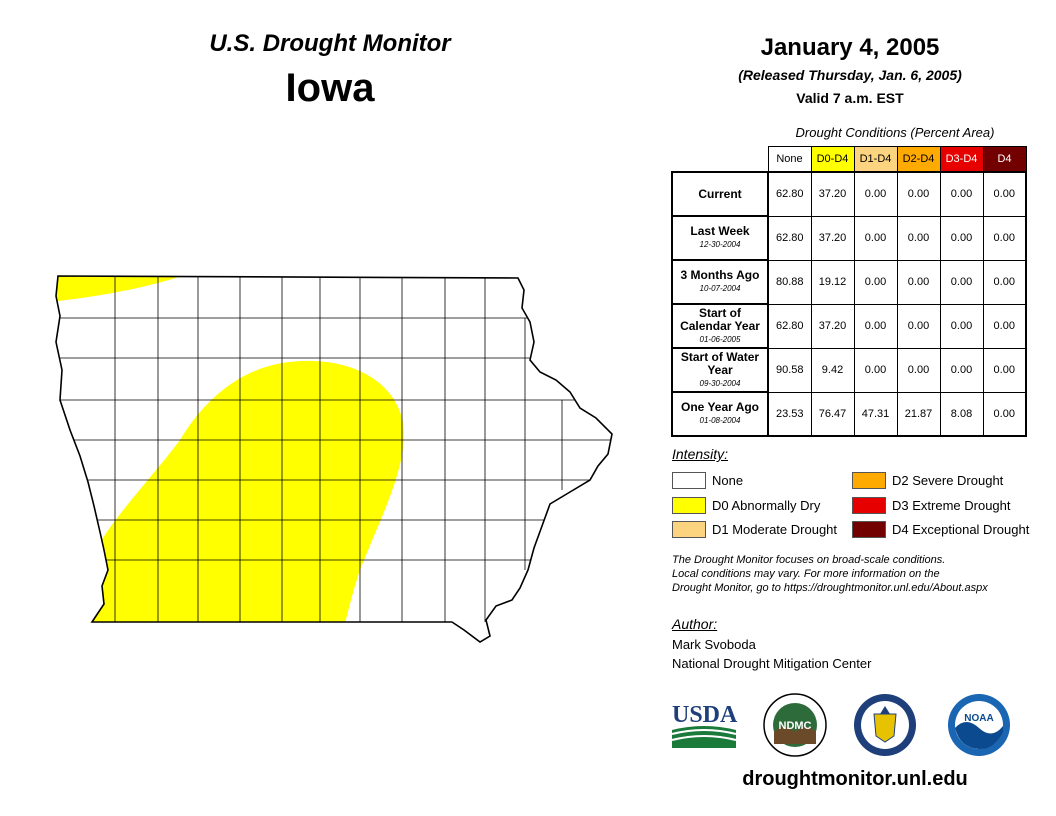 This screenshot has width=1056, height=816. Describe the element at coordinates (940, 529) in the screenshot. I see `legend-item-d4: D4 Exceptional Drought` at that location.